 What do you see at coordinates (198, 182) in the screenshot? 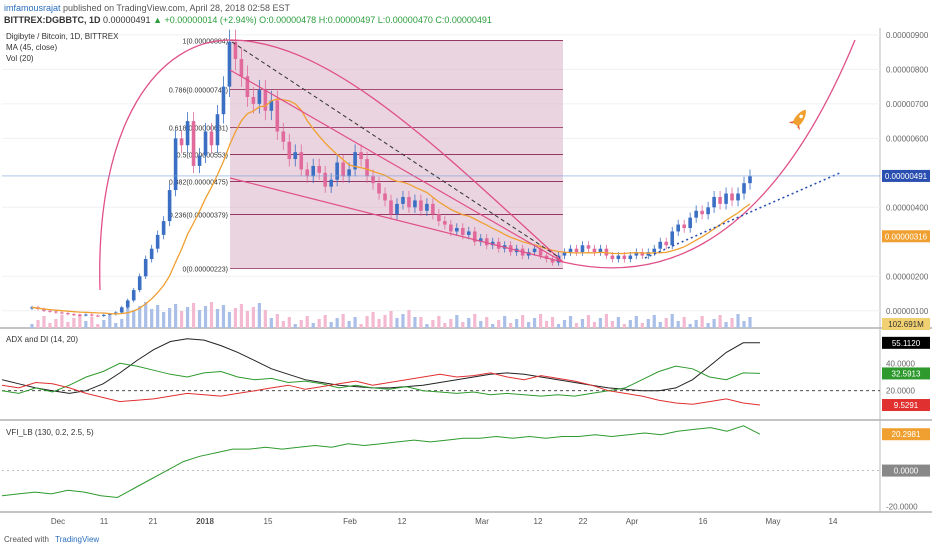
I see `fib-level-label: 0.382(0.00000475)` at bounding box center [198, 182].